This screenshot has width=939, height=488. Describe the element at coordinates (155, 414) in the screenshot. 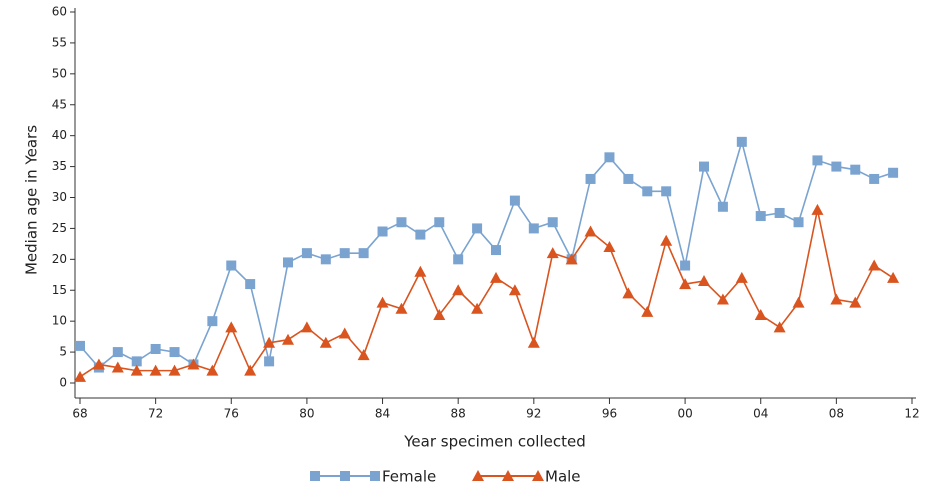

I see `x-tick-label: 72` at that location.